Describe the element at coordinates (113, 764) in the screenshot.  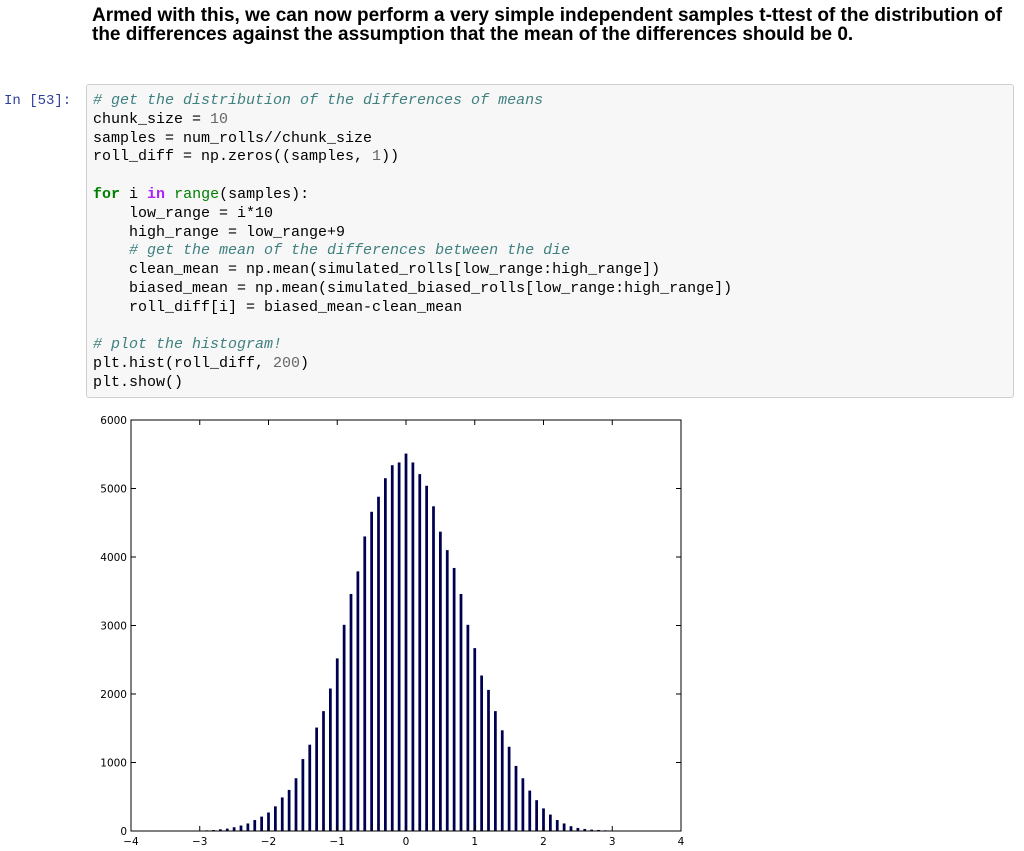
I see `y-tick-label: 1000` at that location.